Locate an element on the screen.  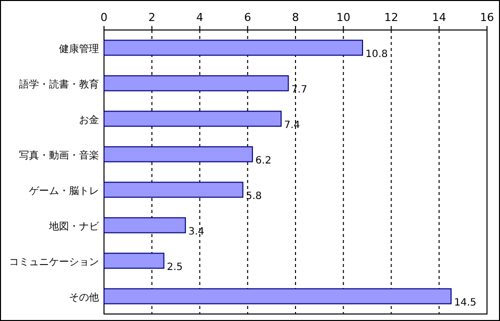
data-label: 6.2 is located at coordinates (263, 160).